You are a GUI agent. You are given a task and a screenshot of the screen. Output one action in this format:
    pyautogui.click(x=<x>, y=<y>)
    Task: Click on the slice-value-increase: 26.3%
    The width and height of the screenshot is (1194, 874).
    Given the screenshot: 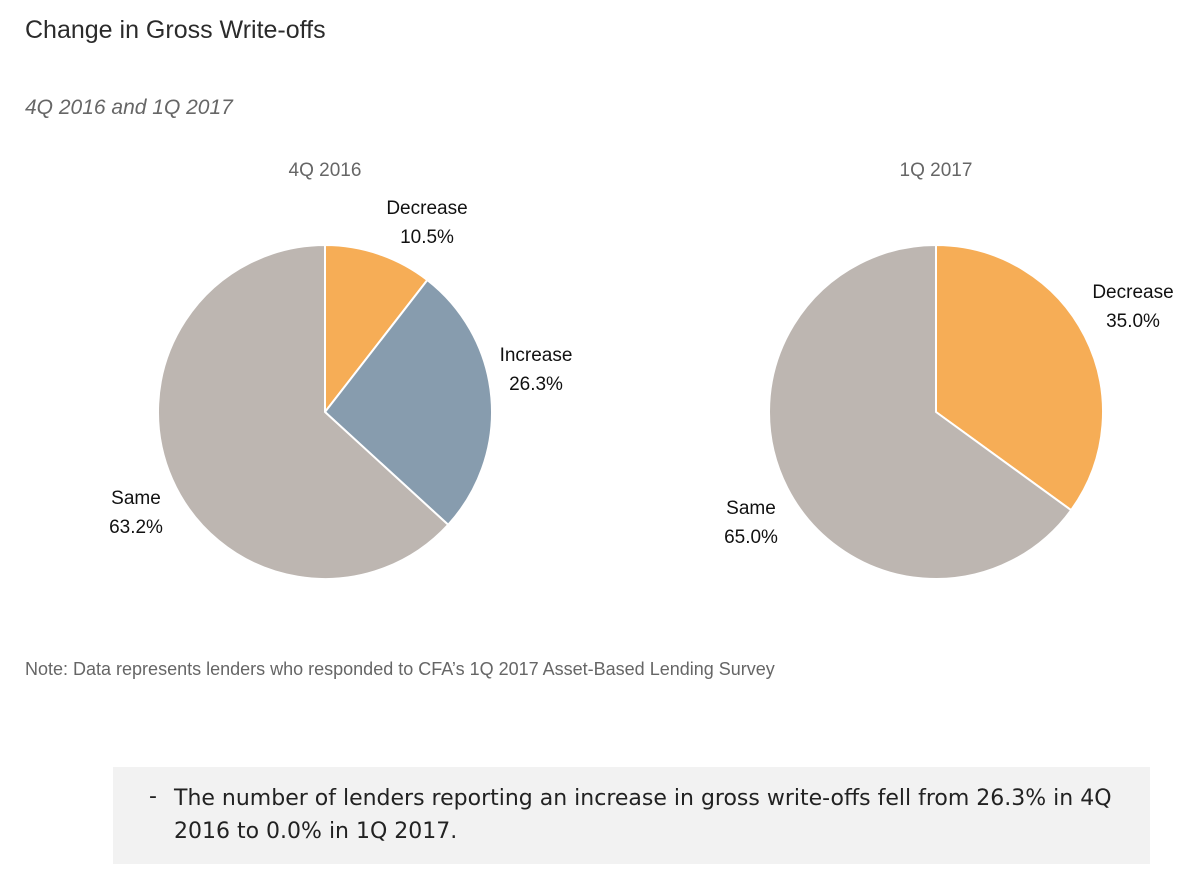 What is the action you would take?
    pyautogui.click(x=536, y=384)
    